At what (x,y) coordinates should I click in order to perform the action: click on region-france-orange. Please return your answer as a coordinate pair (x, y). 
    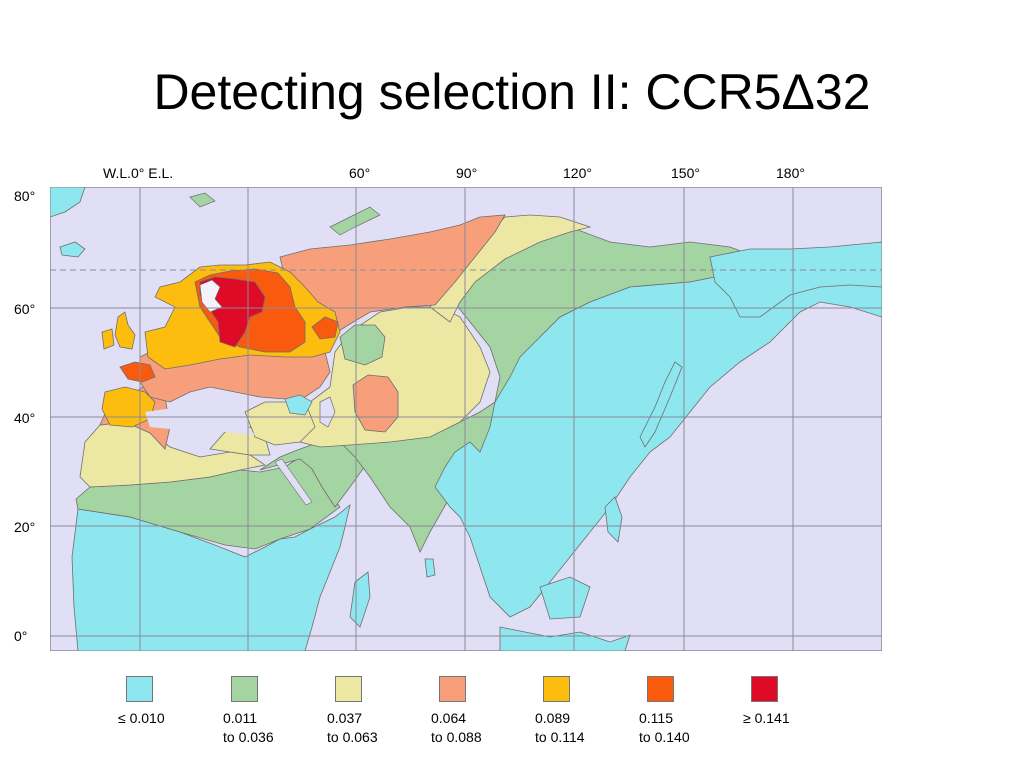
    Looking at the image, I should click on (137, 372).